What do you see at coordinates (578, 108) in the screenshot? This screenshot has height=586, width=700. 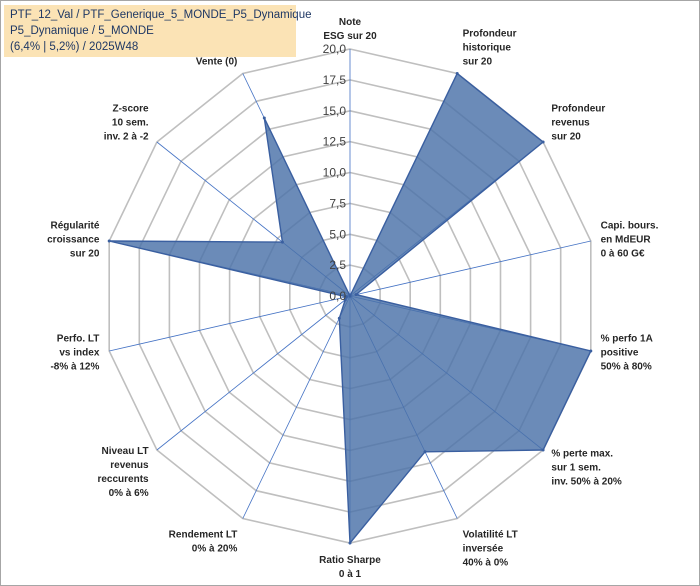 I see `axis-label-2-line-0: Profondeur` at bounding box center [578, 108].